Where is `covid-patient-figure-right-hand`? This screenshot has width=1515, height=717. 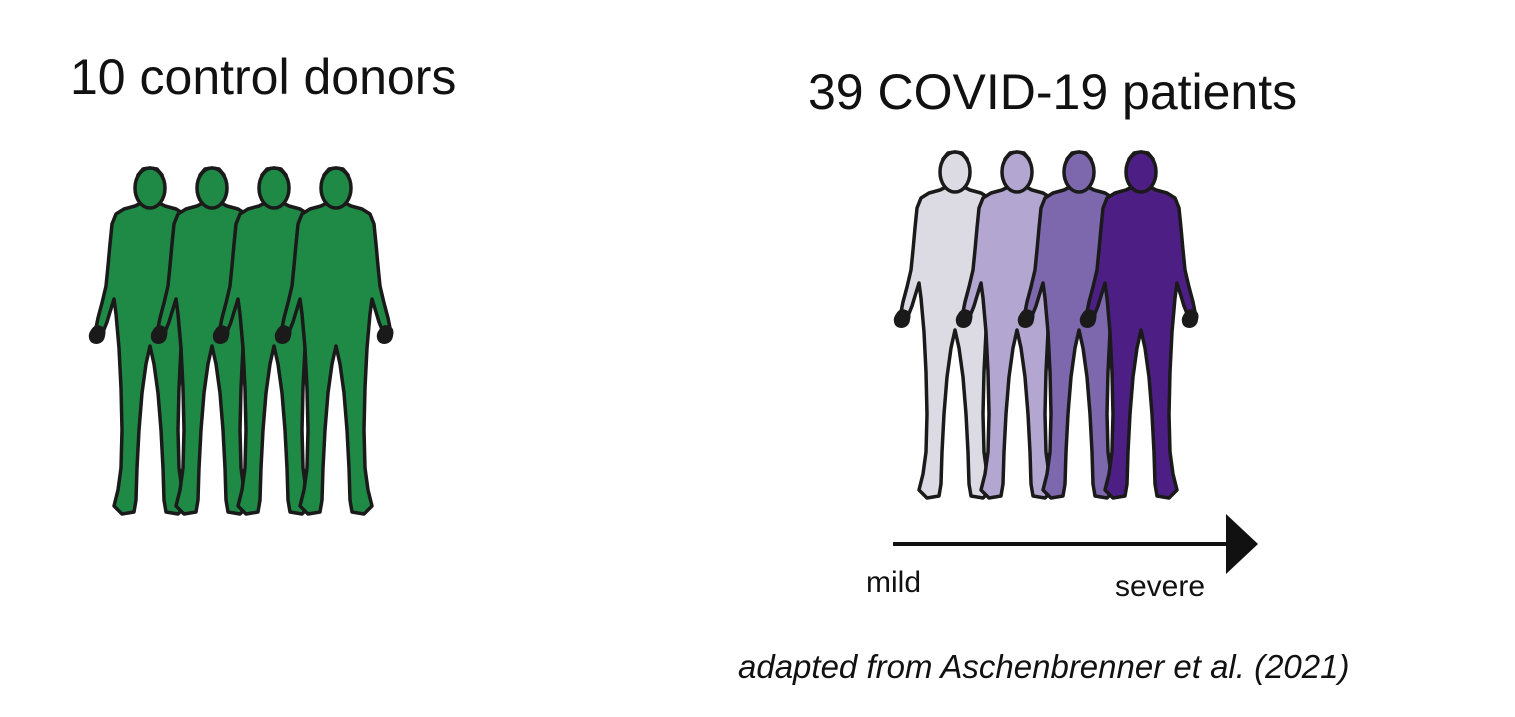 covid-patient-figure-right-hand is located at coordinates (1190, 318).